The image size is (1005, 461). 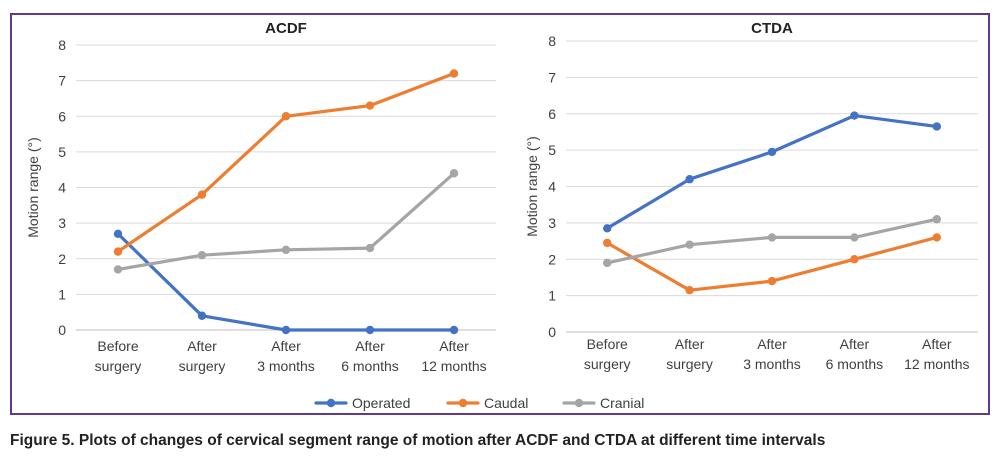 What do you see at coordinates (772, 354) in the screenshot?
I see `ctda-x-tick-label: After 3 months` at bounding box center [772, 354].